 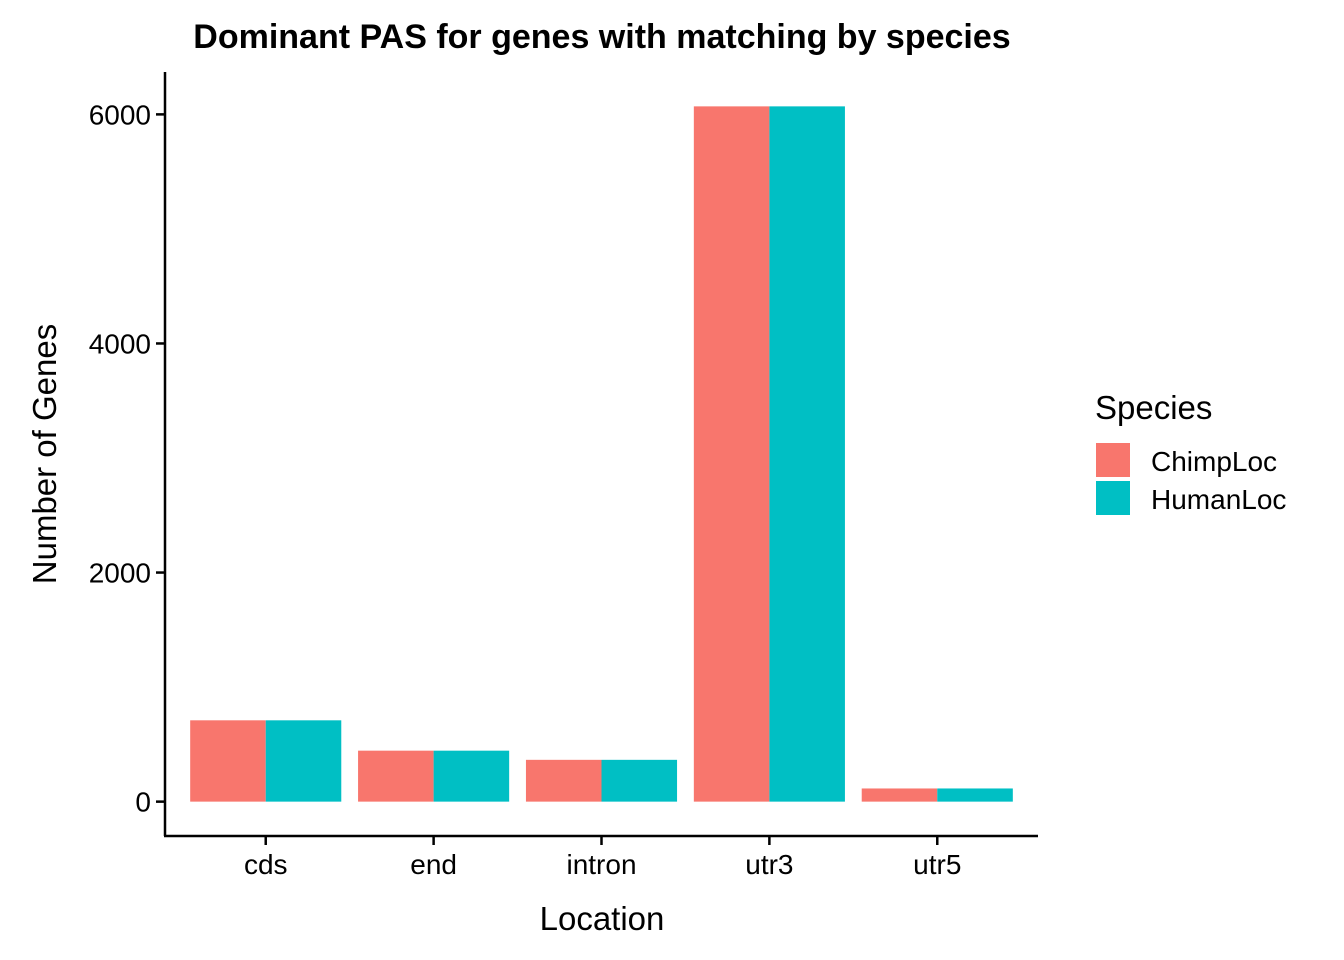 I want to click on legend: Species ChimpLoc HumanLoc, so click(x=1190, y=452).